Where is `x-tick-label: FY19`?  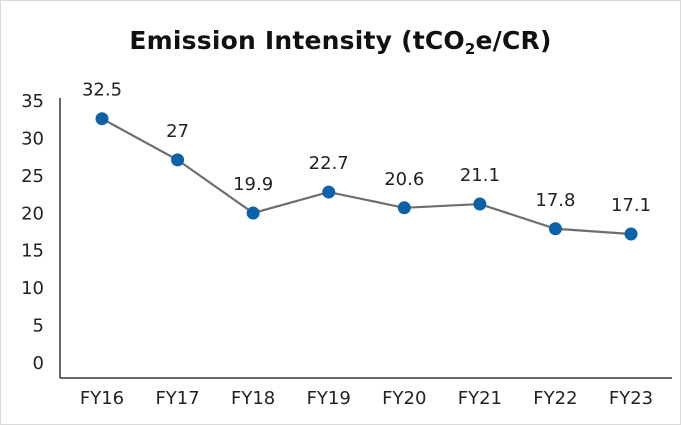 x-tick-label: FY19 is located at coordinates (329, 398).